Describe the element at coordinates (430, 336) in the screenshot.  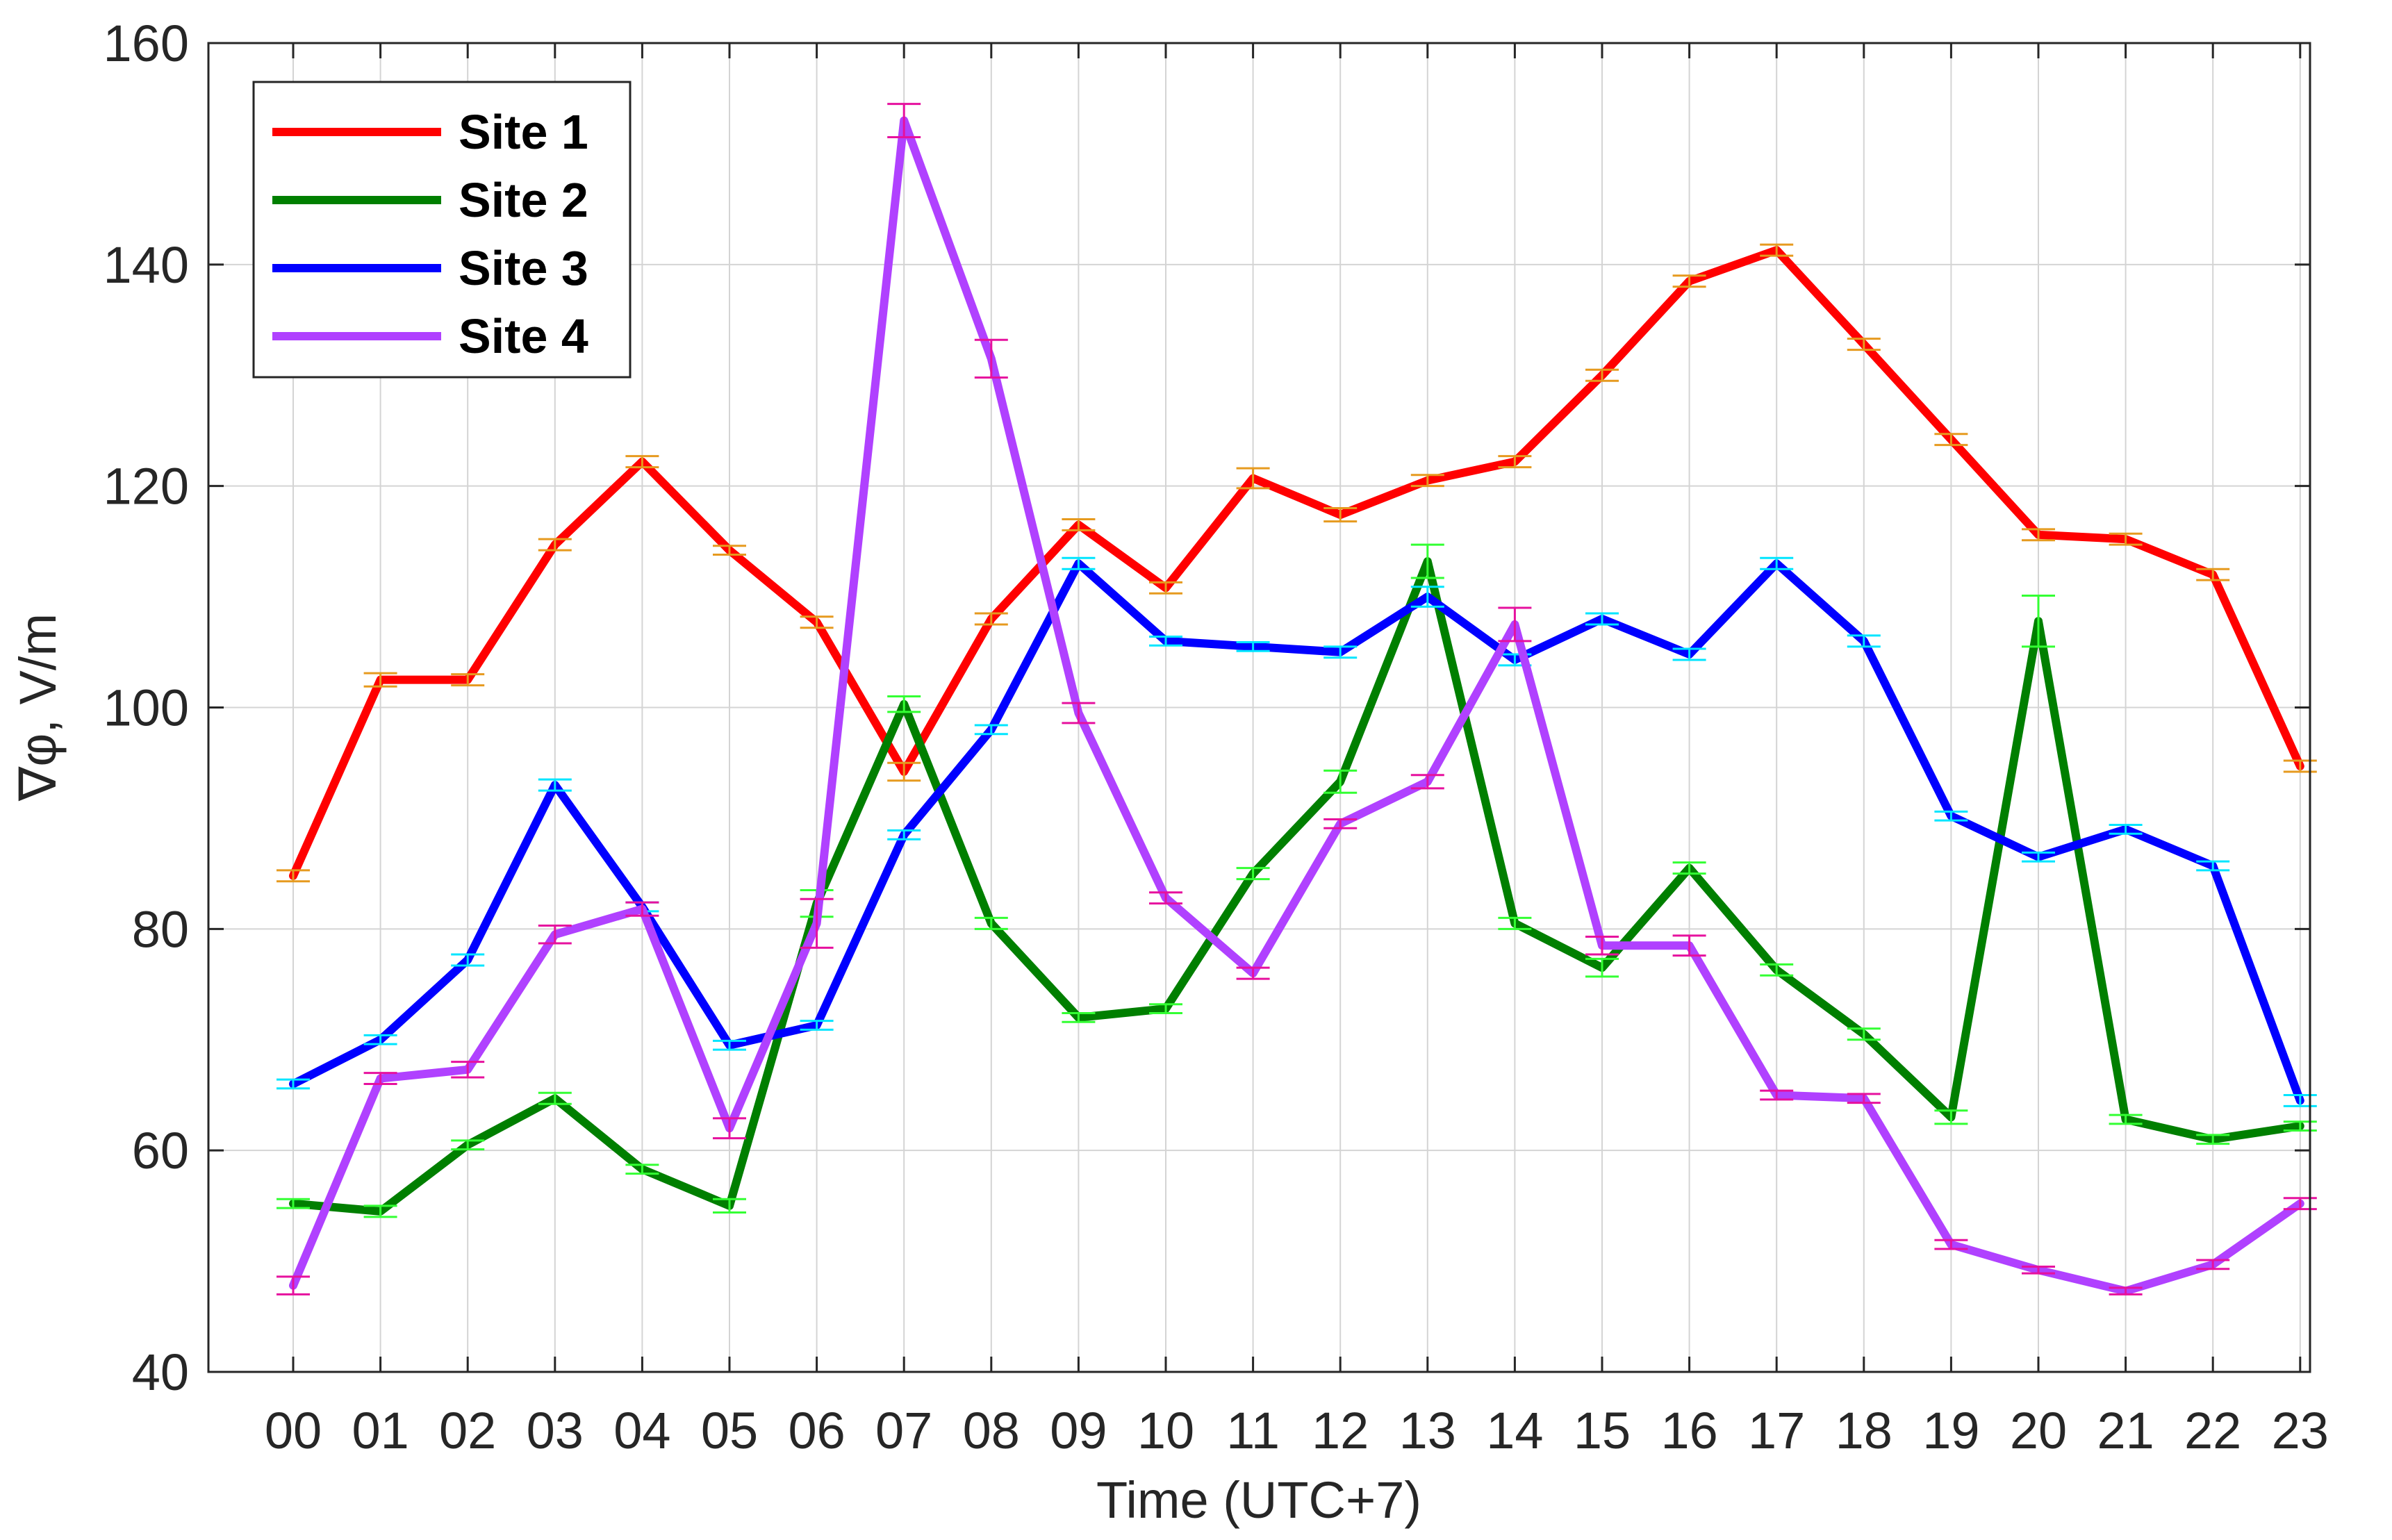
I see `legend-item: Site 4` at that location.